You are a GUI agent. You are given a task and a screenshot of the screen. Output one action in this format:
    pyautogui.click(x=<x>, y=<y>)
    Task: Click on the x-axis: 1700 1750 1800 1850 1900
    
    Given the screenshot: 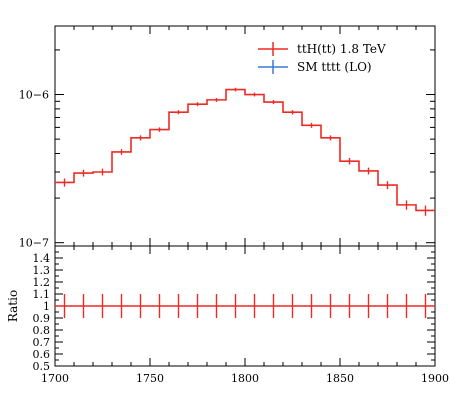 What is the action you would take?
    pyautogui.click(x=245, y=378)
    